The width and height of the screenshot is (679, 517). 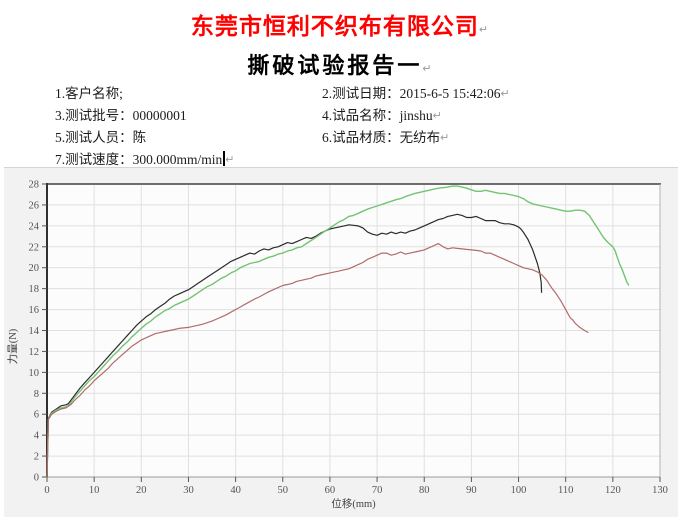 I want to click on svg-text: 14, so click(x=34, y=331).